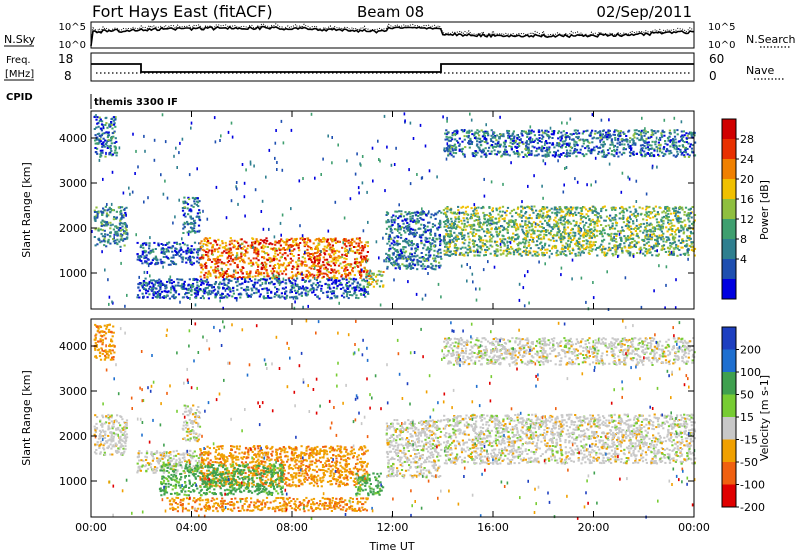 The width and height of the screenshot is (800, 554). Describe the element at coordinates (26, 418) in the screenshot. I see `velocity-ylabel: Slant Range [km]` at that location.